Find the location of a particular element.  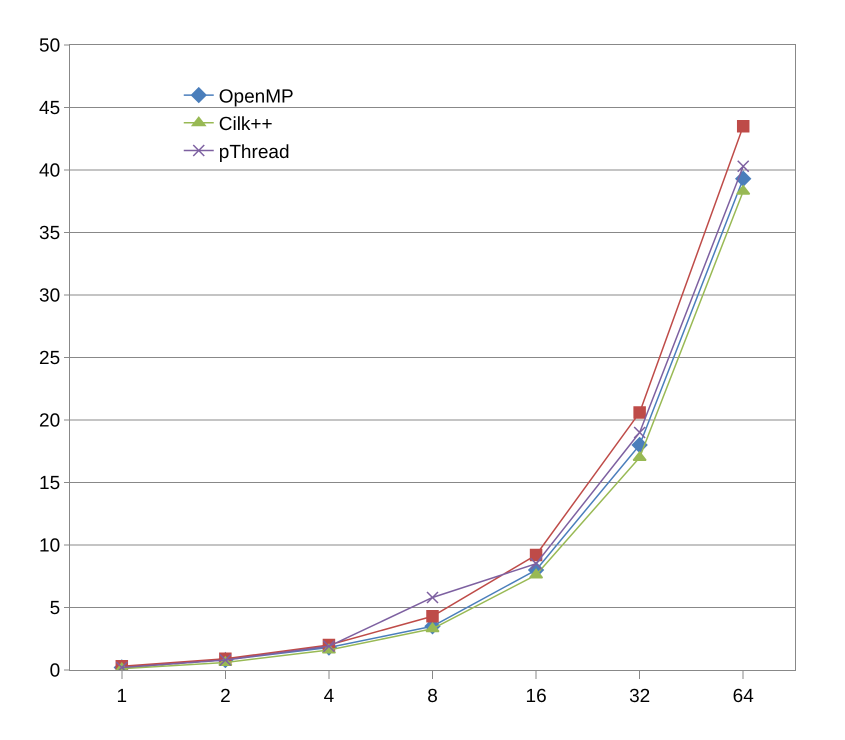

y-tick-label: 25 is located at coordinates (49, 359).